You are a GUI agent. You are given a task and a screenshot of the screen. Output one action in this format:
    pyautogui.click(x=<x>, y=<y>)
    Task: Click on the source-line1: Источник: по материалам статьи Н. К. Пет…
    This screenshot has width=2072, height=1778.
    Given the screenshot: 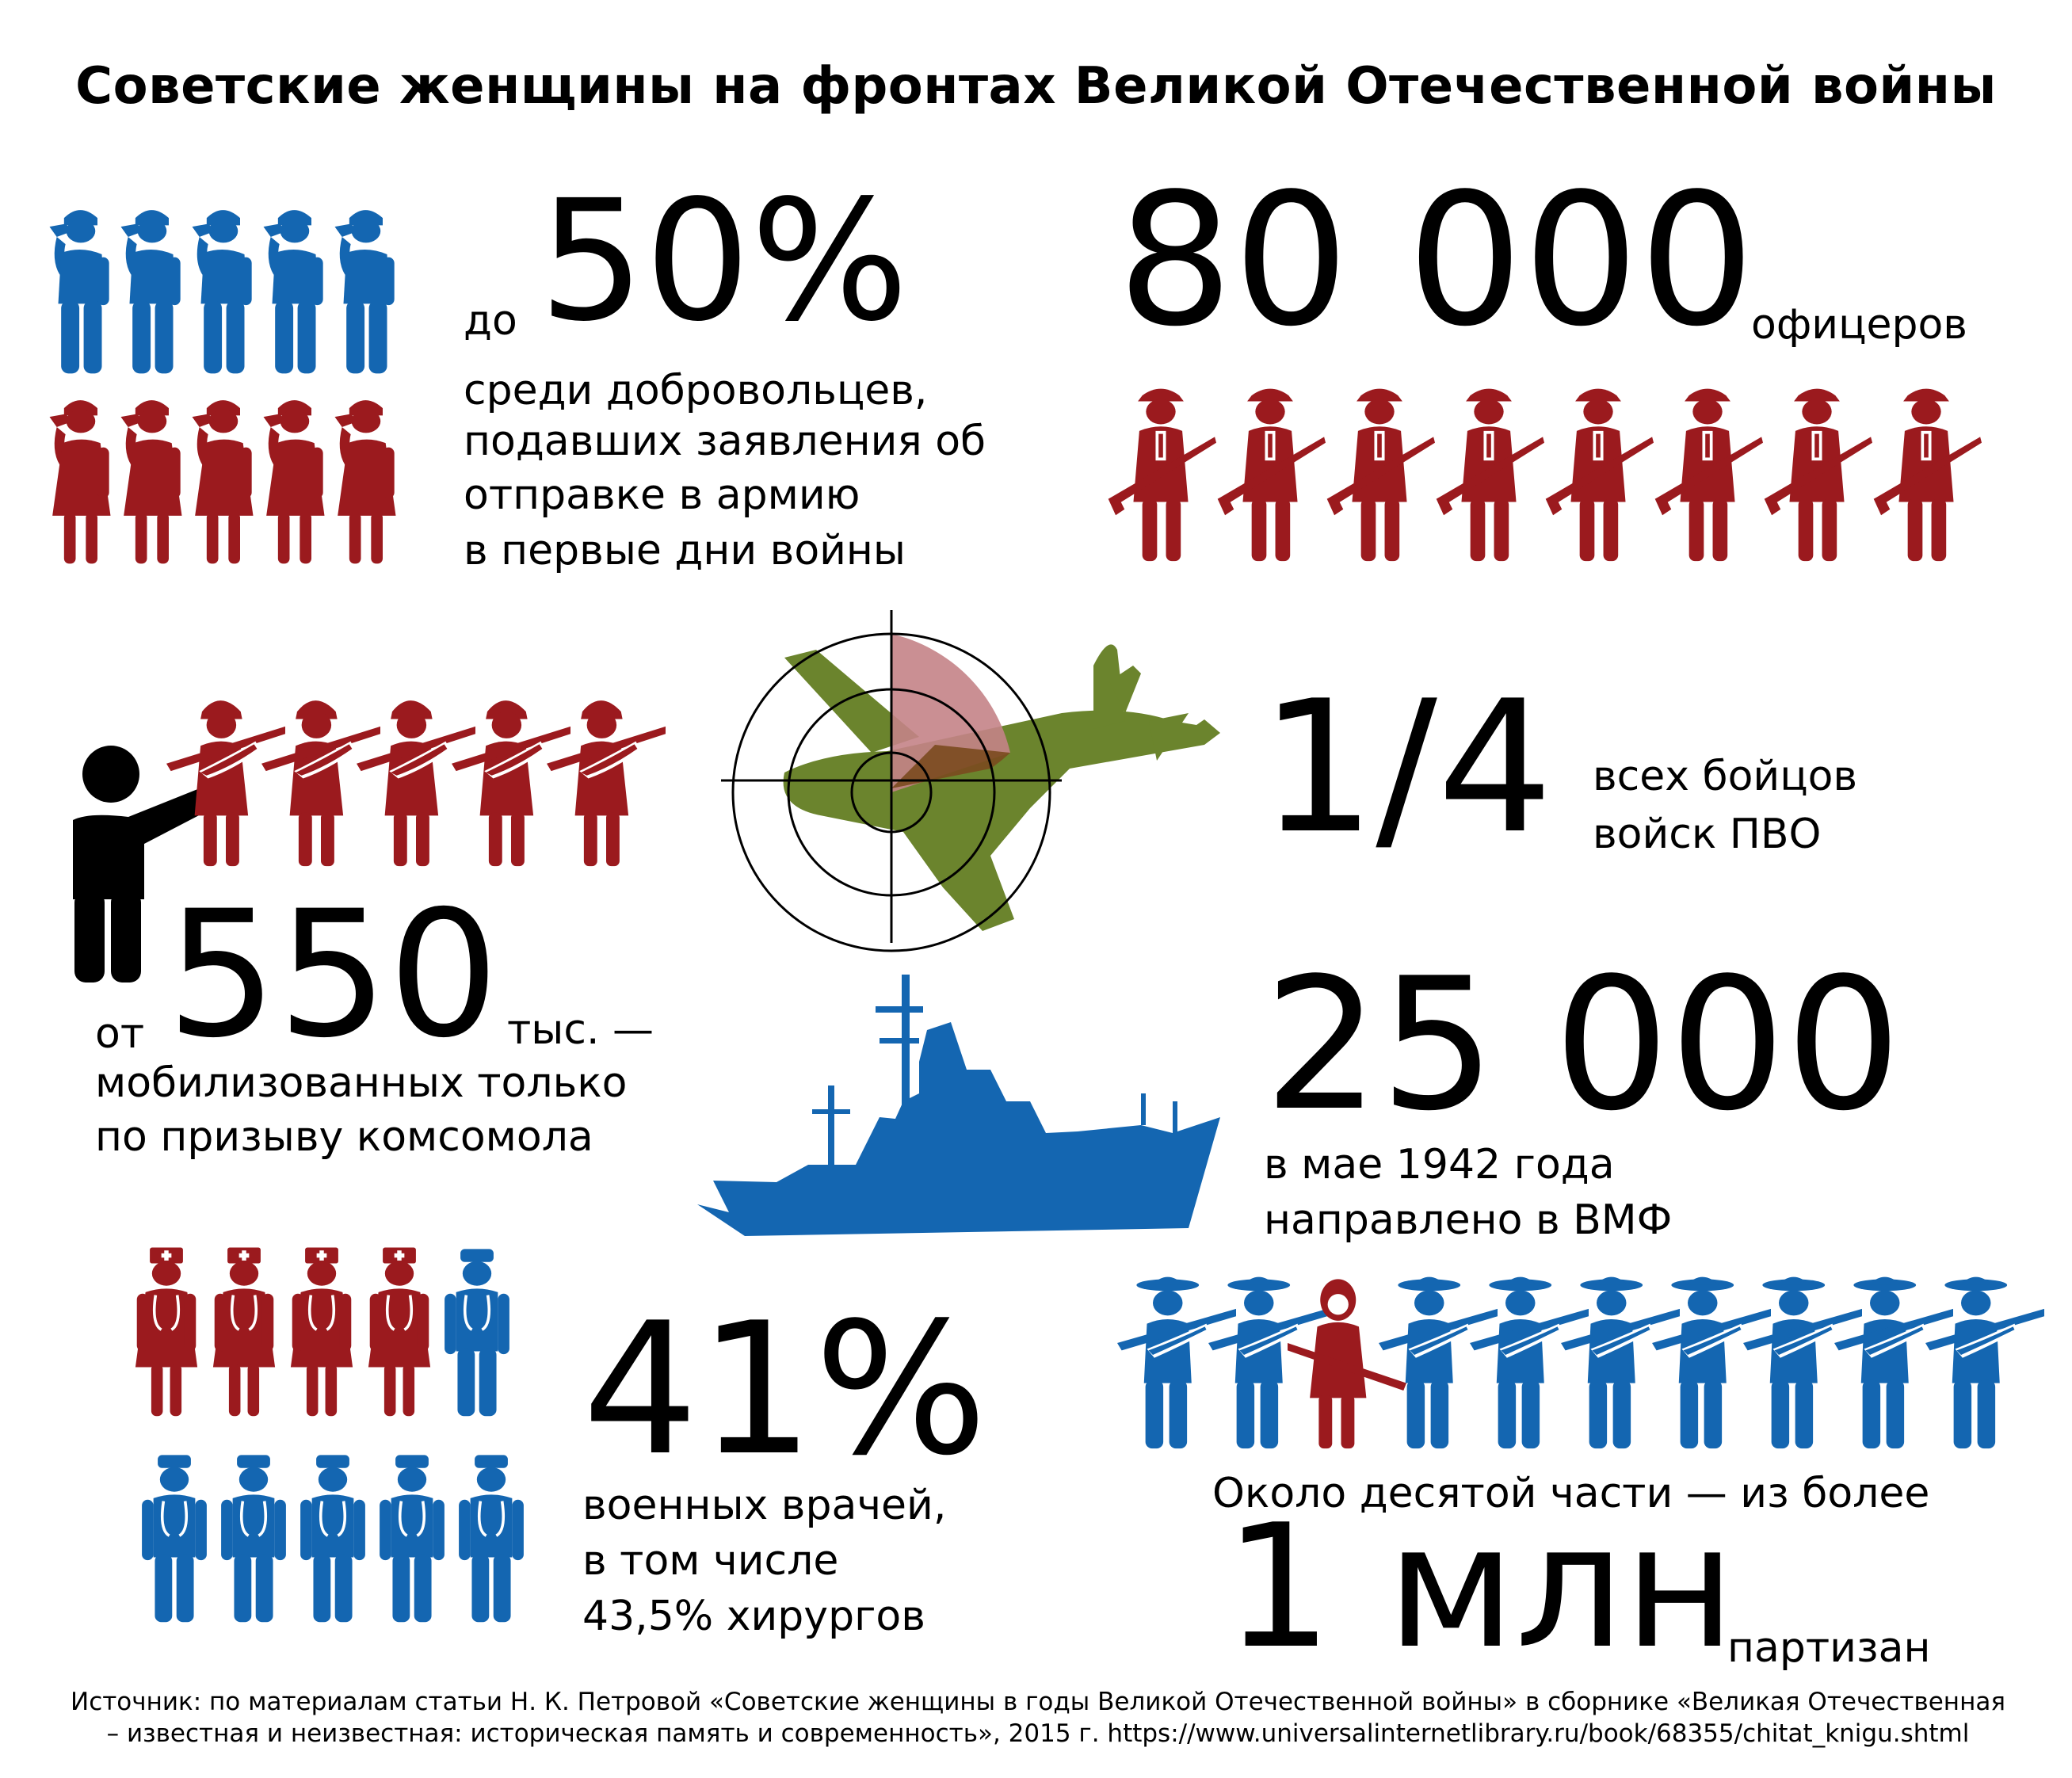 What is the action you would take?
    pyautogui.click(x=1038, y=1702)
    